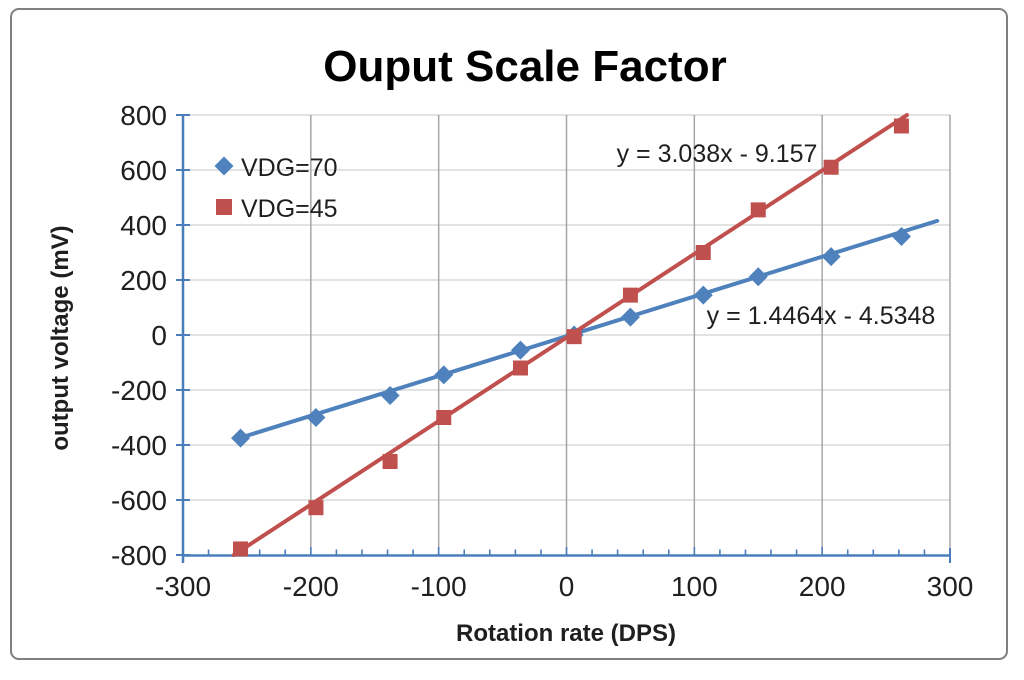  I want to click on x-tick-label: -300, so click(183, 586).